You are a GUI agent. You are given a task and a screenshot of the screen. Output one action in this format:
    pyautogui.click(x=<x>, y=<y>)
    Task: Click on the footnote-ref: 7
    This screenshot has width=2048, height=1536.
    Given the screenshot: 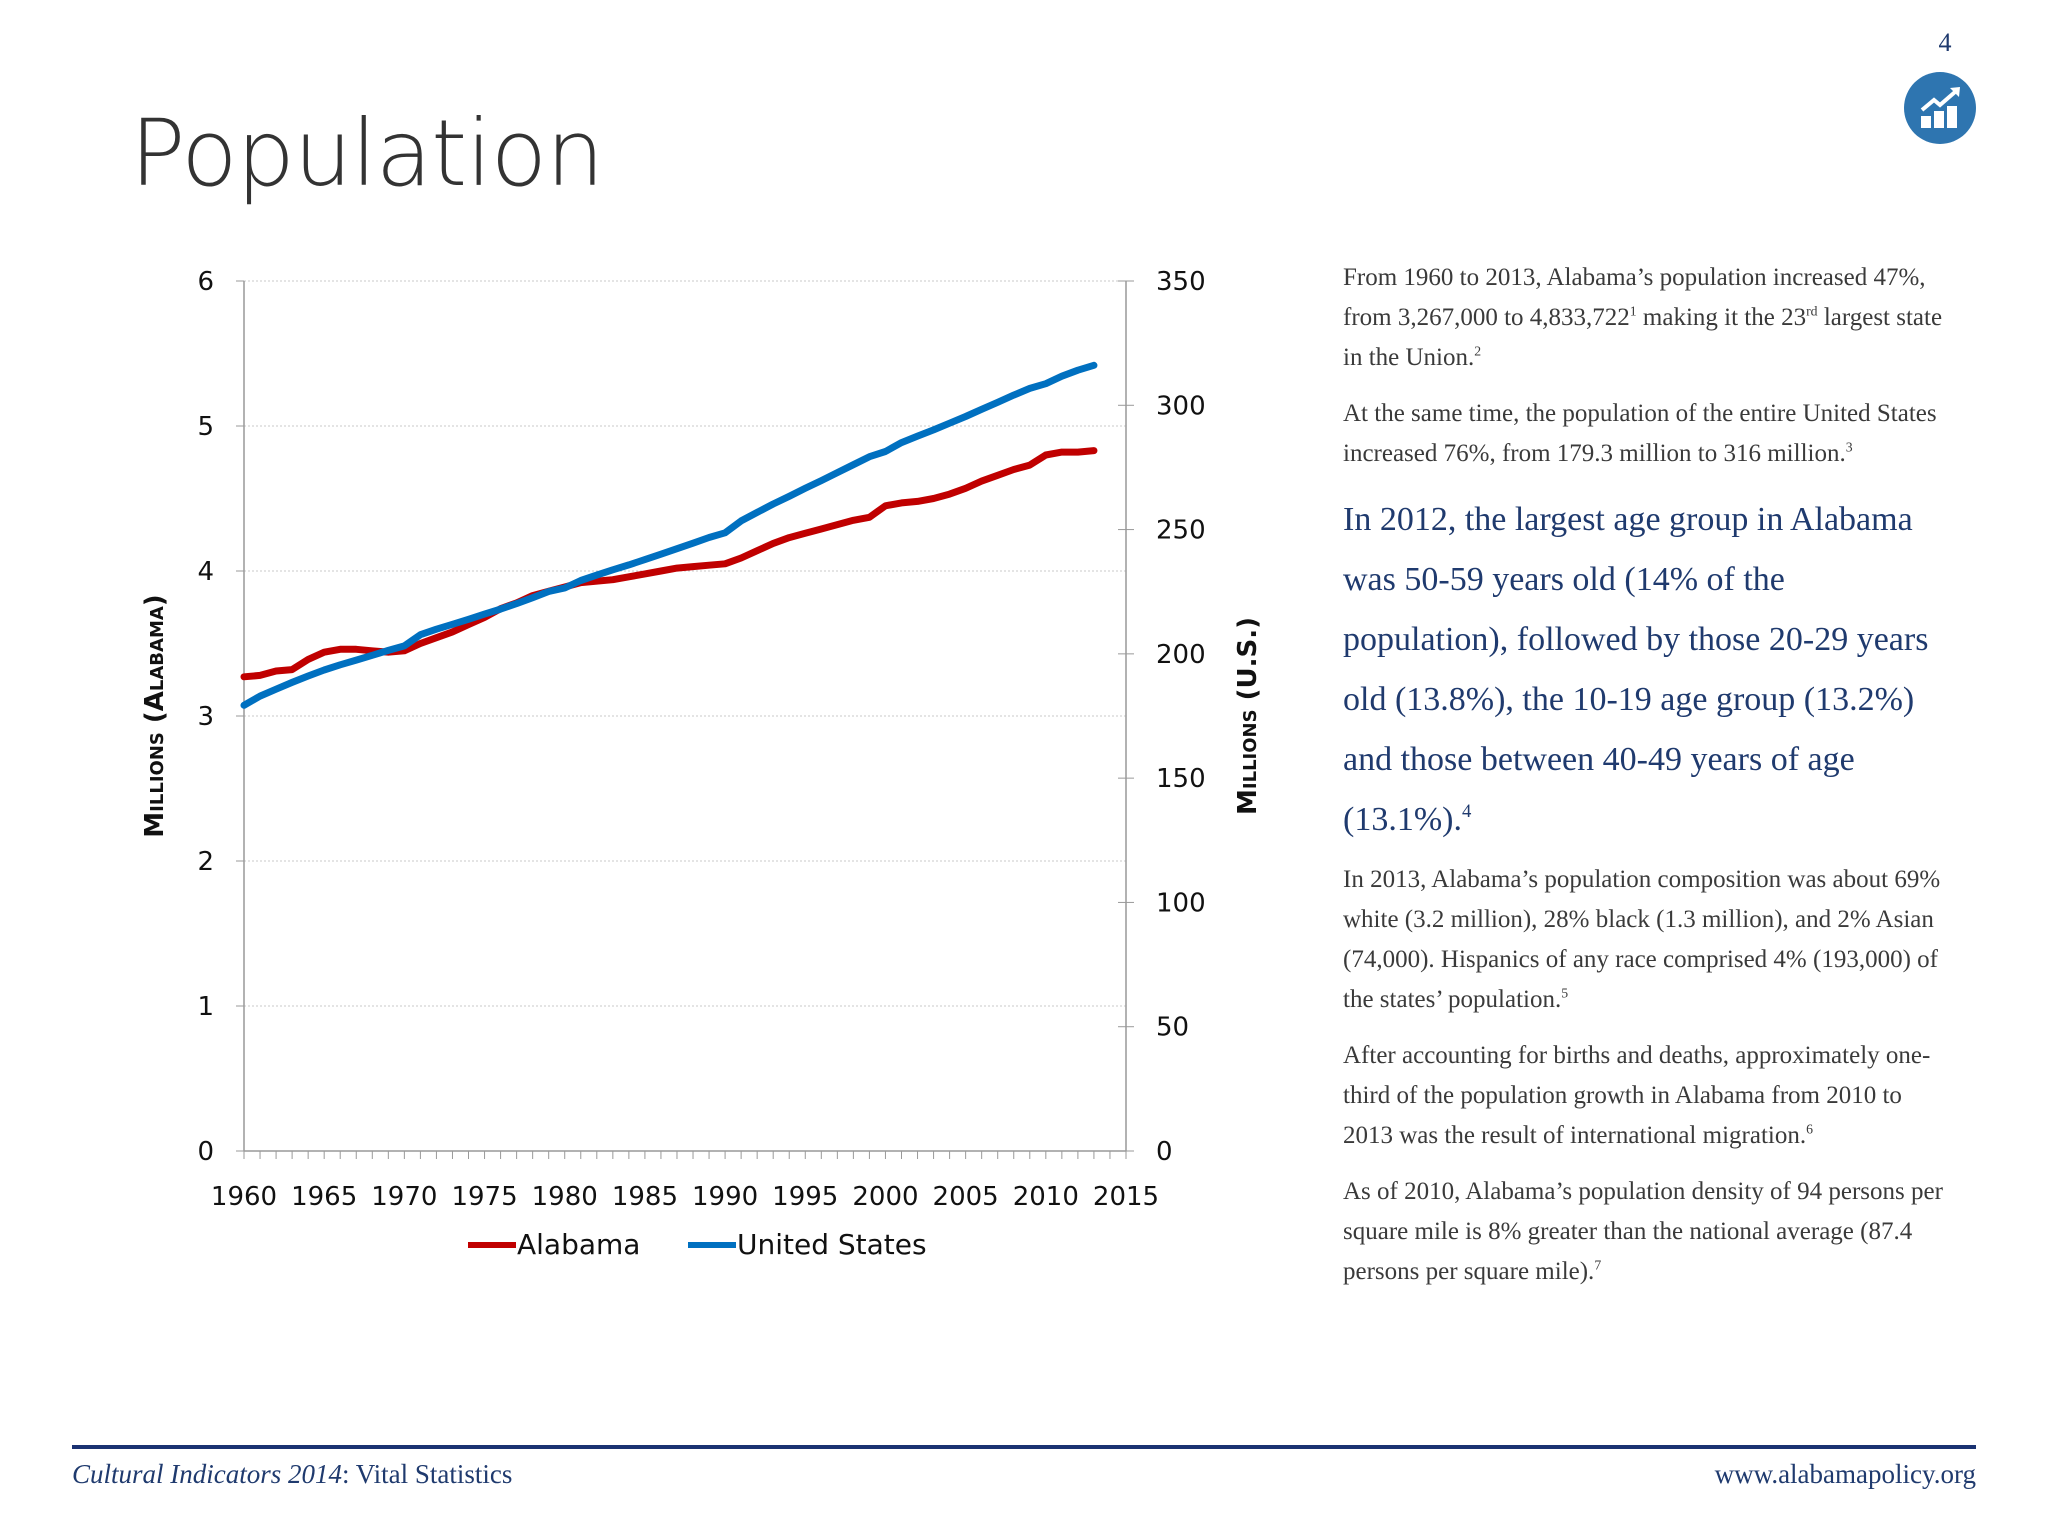 What is the action you would take?
    pyautogui.click(x=1598, y=1265)
    